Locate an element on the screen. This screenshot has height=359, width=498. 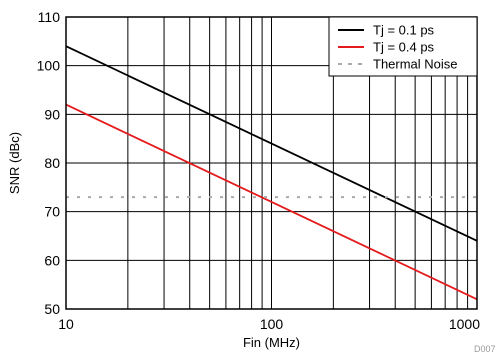
y-tick-label: 70 is located at coordinates (52, 212).